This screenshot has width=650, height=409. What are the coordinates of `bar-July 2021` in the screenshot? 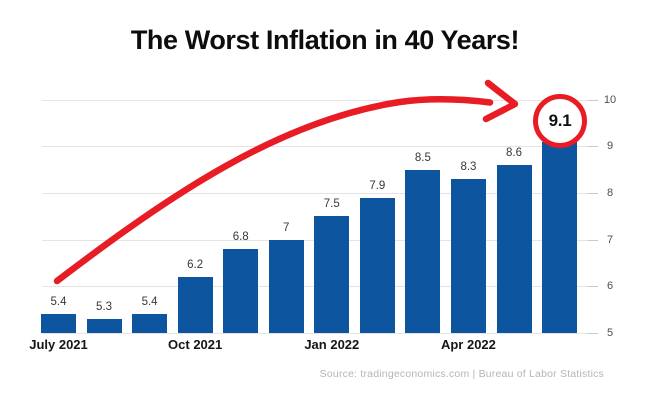 It's located at (58, 323).